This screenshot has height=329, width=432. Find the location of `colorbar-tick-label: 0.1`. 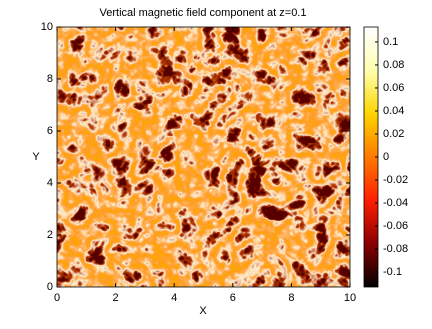

colorbar-tick-label: 0.1 is located at coordinates (390, 42).